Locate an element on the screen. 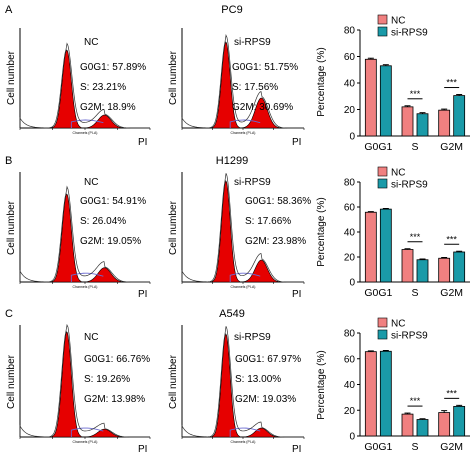 The width and height of the screenshot is (474, 455). panel-letter-c: C is located at coordinates (9, 314).